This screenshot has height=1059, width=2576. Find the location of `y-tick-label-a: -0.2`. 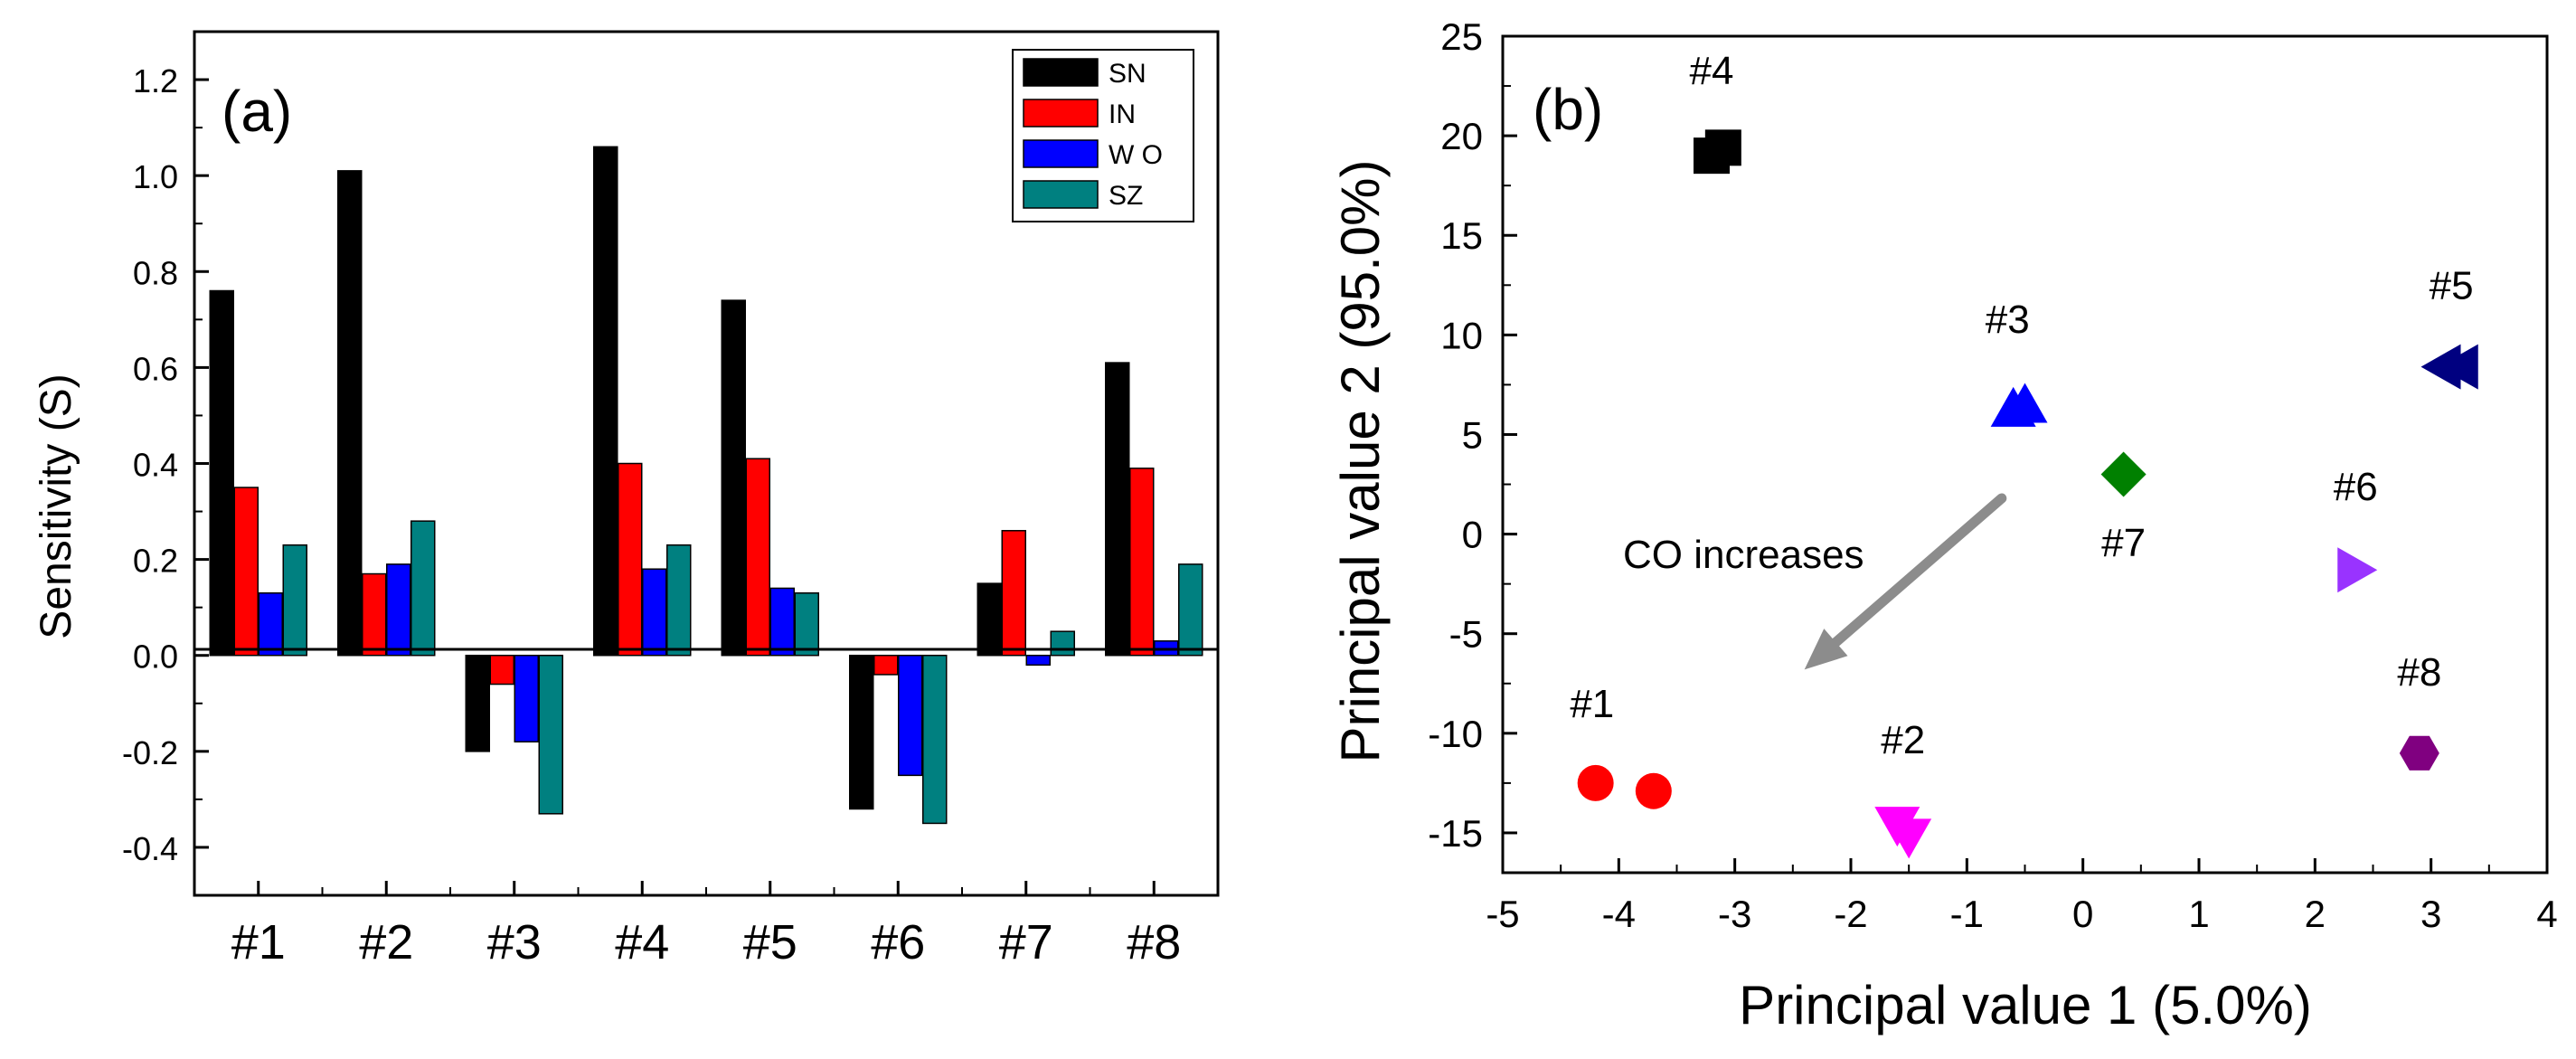

y-tick-label-a: -0.2 is located at coordinates (150, 752).